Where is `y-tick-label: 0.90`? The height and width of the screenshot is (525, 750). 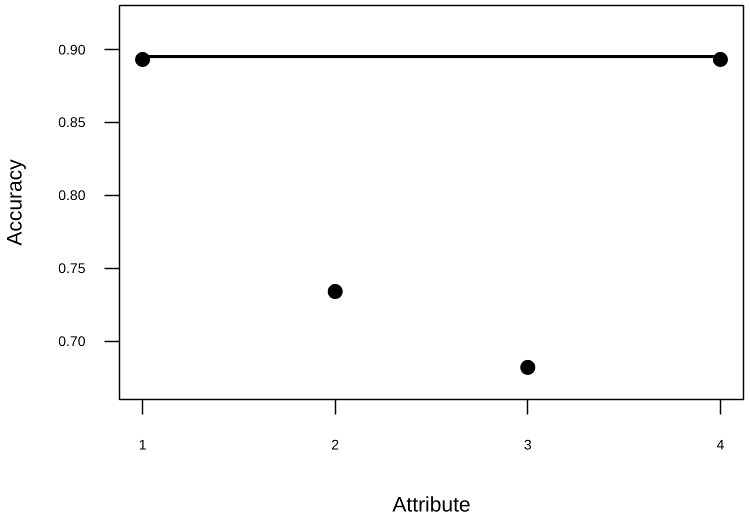
y-tick-label: 0.90 is located at coordinates (72, 49).